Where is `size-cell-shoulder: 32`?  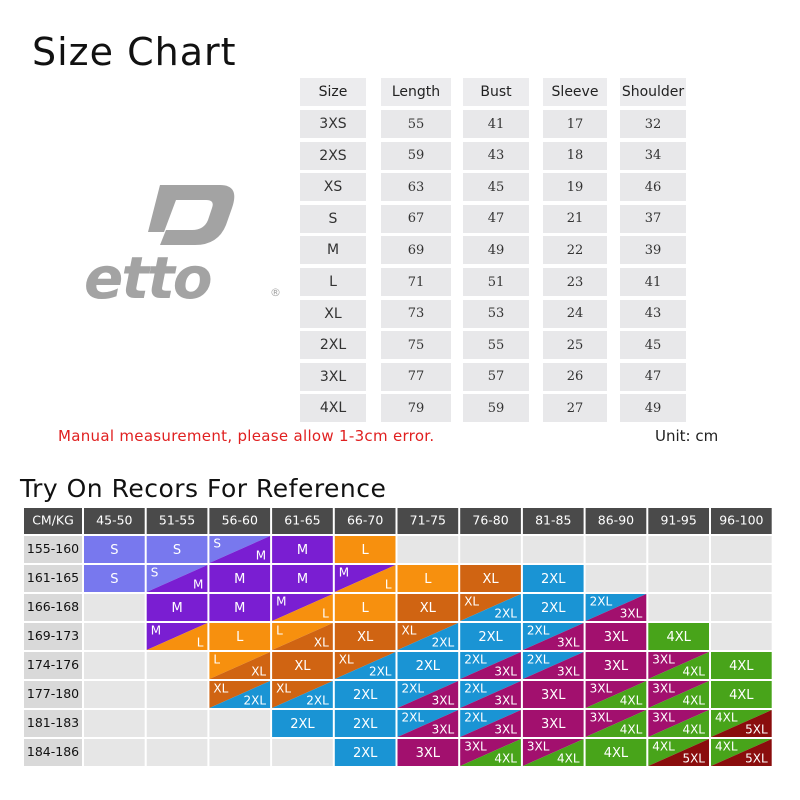 size-cell-shoulder: 32 is located at coordinates (653, 124).